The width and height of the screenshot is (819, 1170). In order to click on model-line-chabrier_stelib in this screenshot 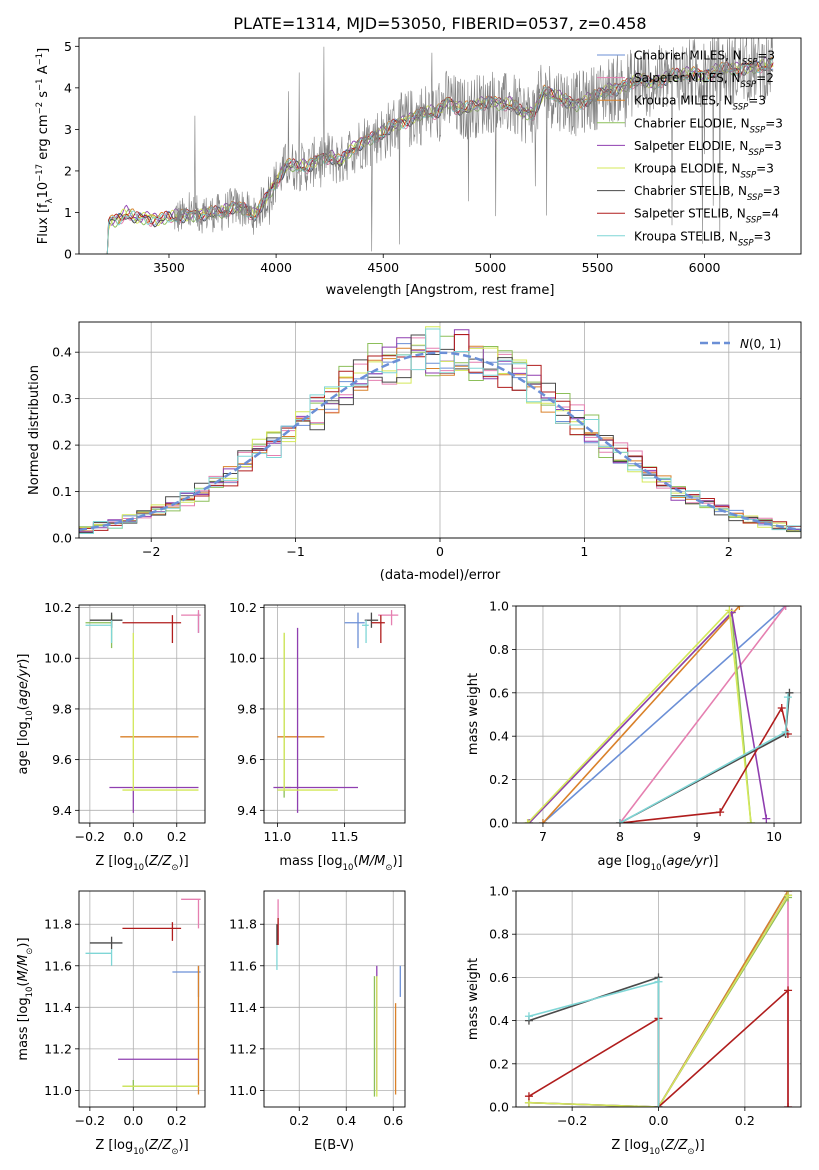, I will do `click(439, 157)`.